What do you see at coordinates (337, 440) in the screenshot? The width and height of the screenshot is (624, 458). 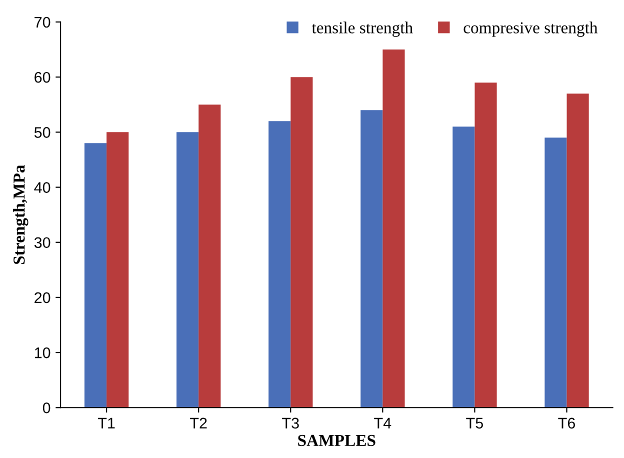 I see `x-axis-title: SAMPLES` at bounding box center [337, 440].